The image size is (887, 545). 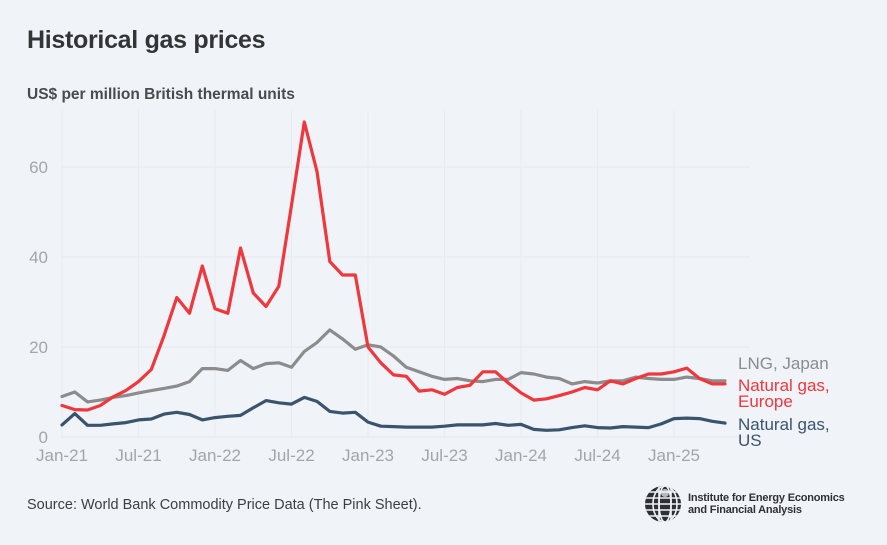 What do you see at coordinates (521, 455) in the screenshot?
I see `x-tick-label: Jan-24` at bounding box center [521, 455].